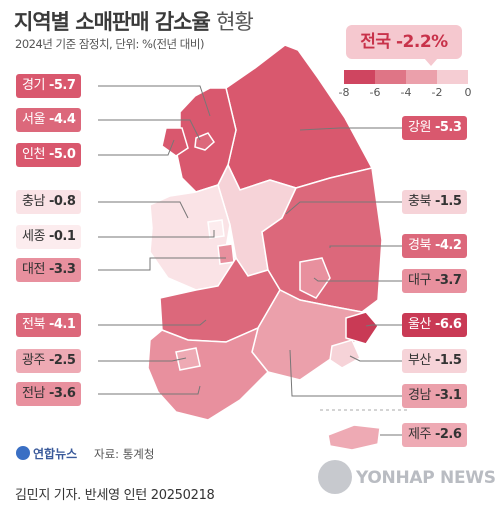  I want to click on region-label-울산: 울산 -6.6, so click(435, 325).